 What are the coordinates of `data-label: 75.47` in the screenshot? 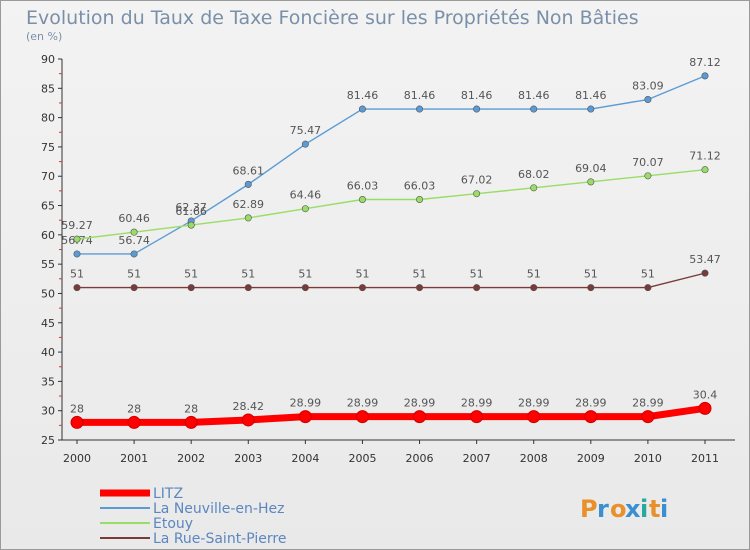 It's located at (306, 130).